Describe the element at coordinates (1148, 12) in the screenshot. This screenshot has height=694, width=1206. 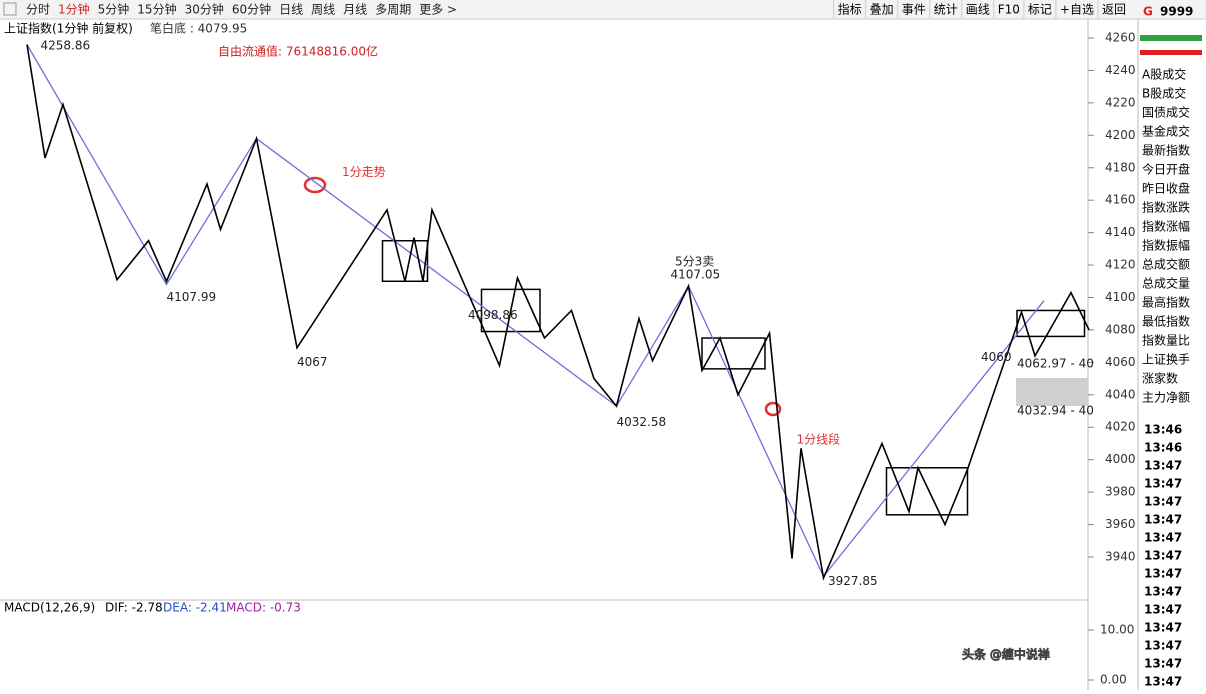
I see `code-badge: G` at that location.